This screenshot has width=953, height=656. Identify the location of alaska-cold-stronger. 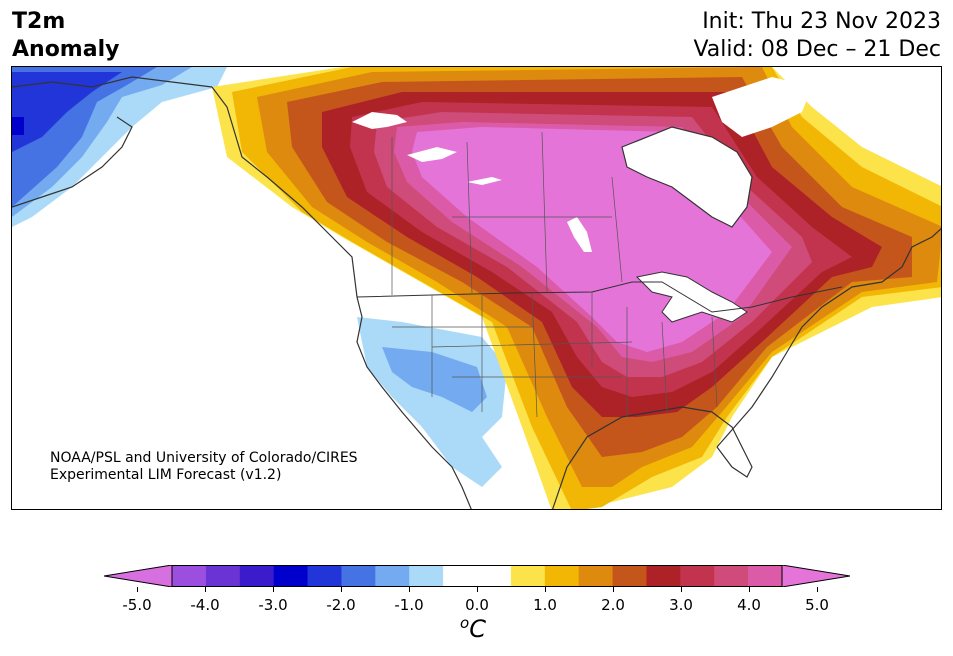
(67, 112).